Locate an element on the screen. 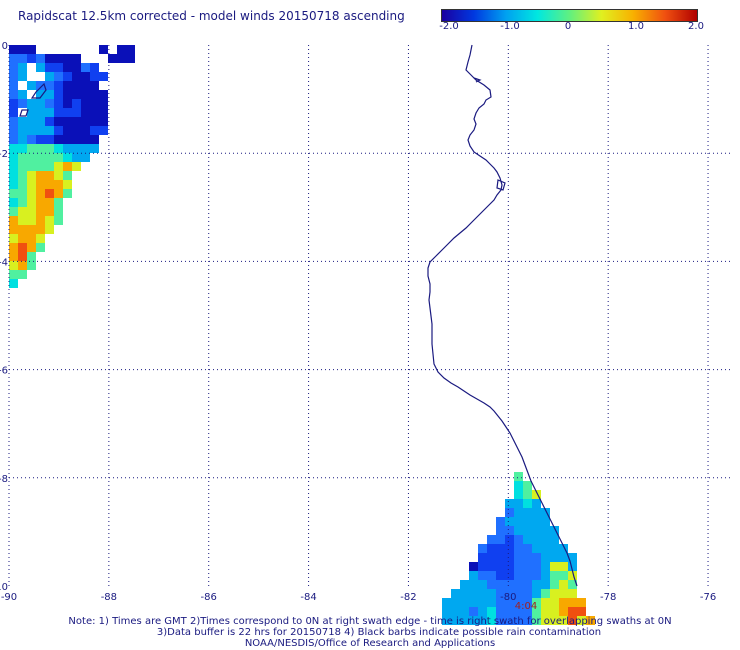  galapagos-island is located at coordinates (38, 90).